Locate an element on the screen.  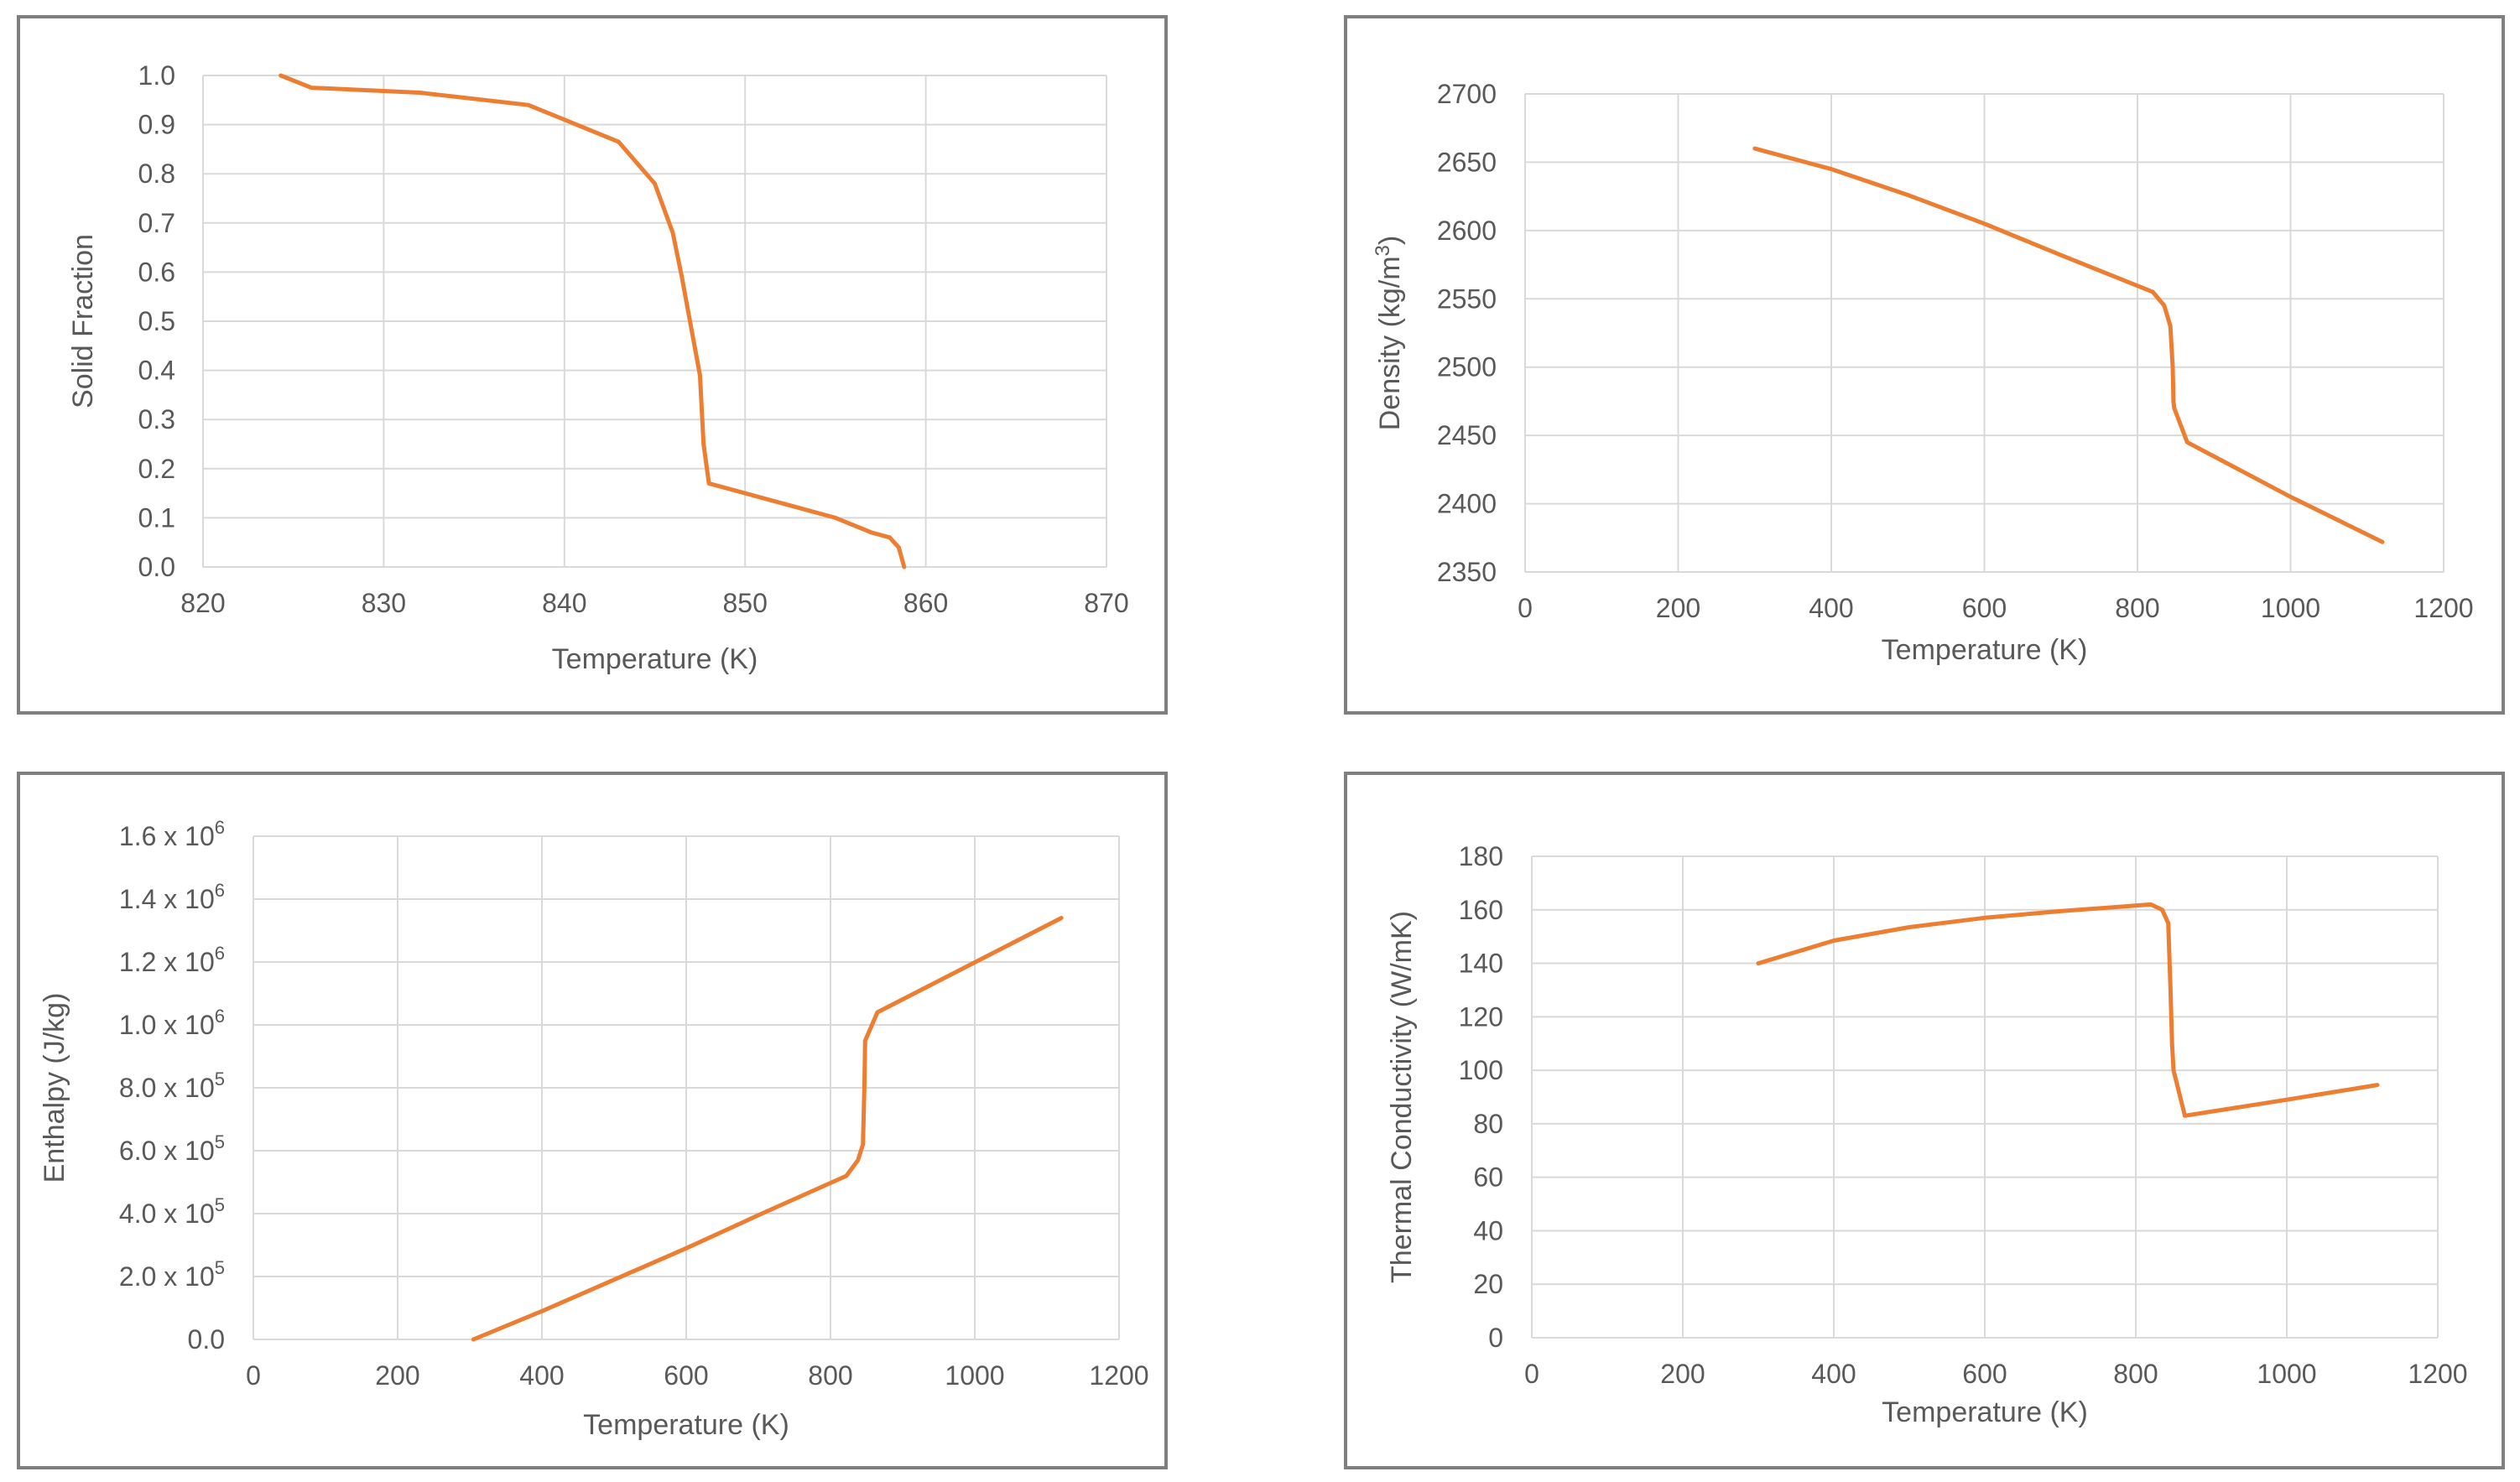
y-tick-label: 80 is located at coordinates (1488, 1124).